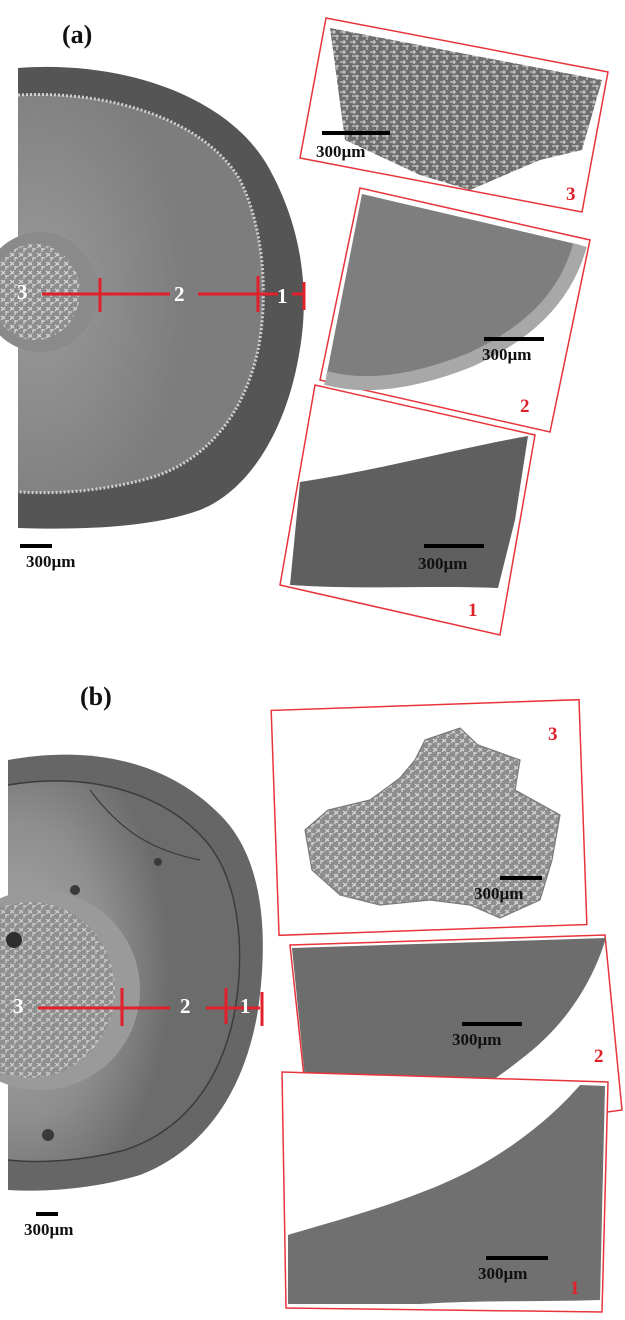 The height and width of the screenshot is (1320, 625). What do you see at coordinates (341, 151) in the screenshot?
I see `scale-label-a3: 300µm` at bounding box center [341, 151].